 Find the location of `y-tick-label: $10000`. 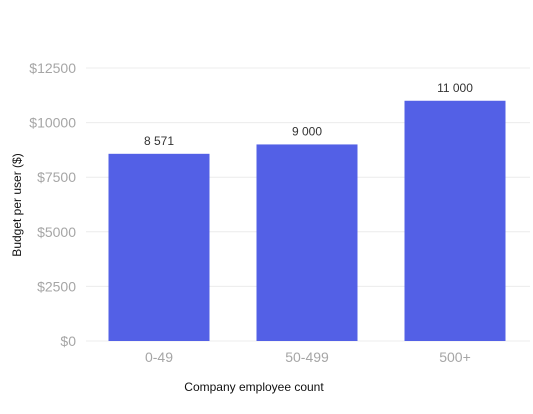

y-tick-label: $10000 is located at coordinates (52, 123).